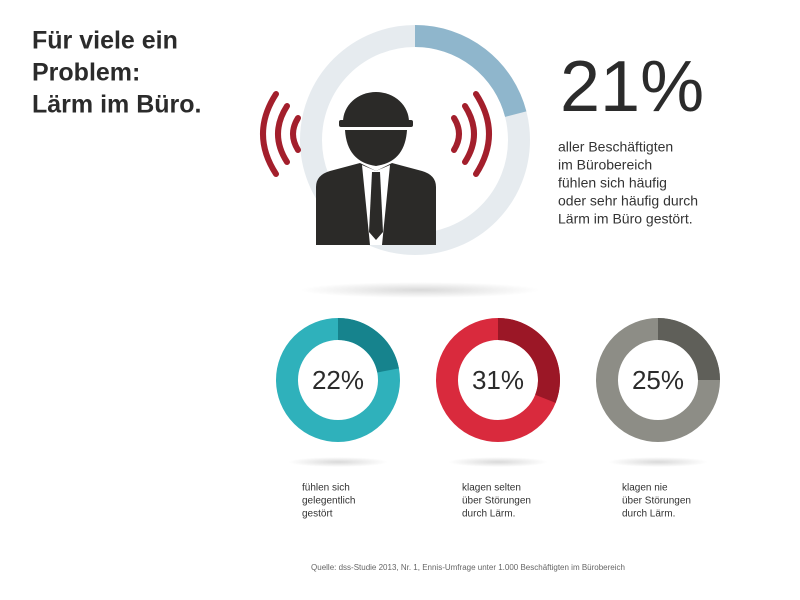 This screenshot has height=600, width=800. I want to click on main-text: aller Beschäftigten, so click(615, 147).